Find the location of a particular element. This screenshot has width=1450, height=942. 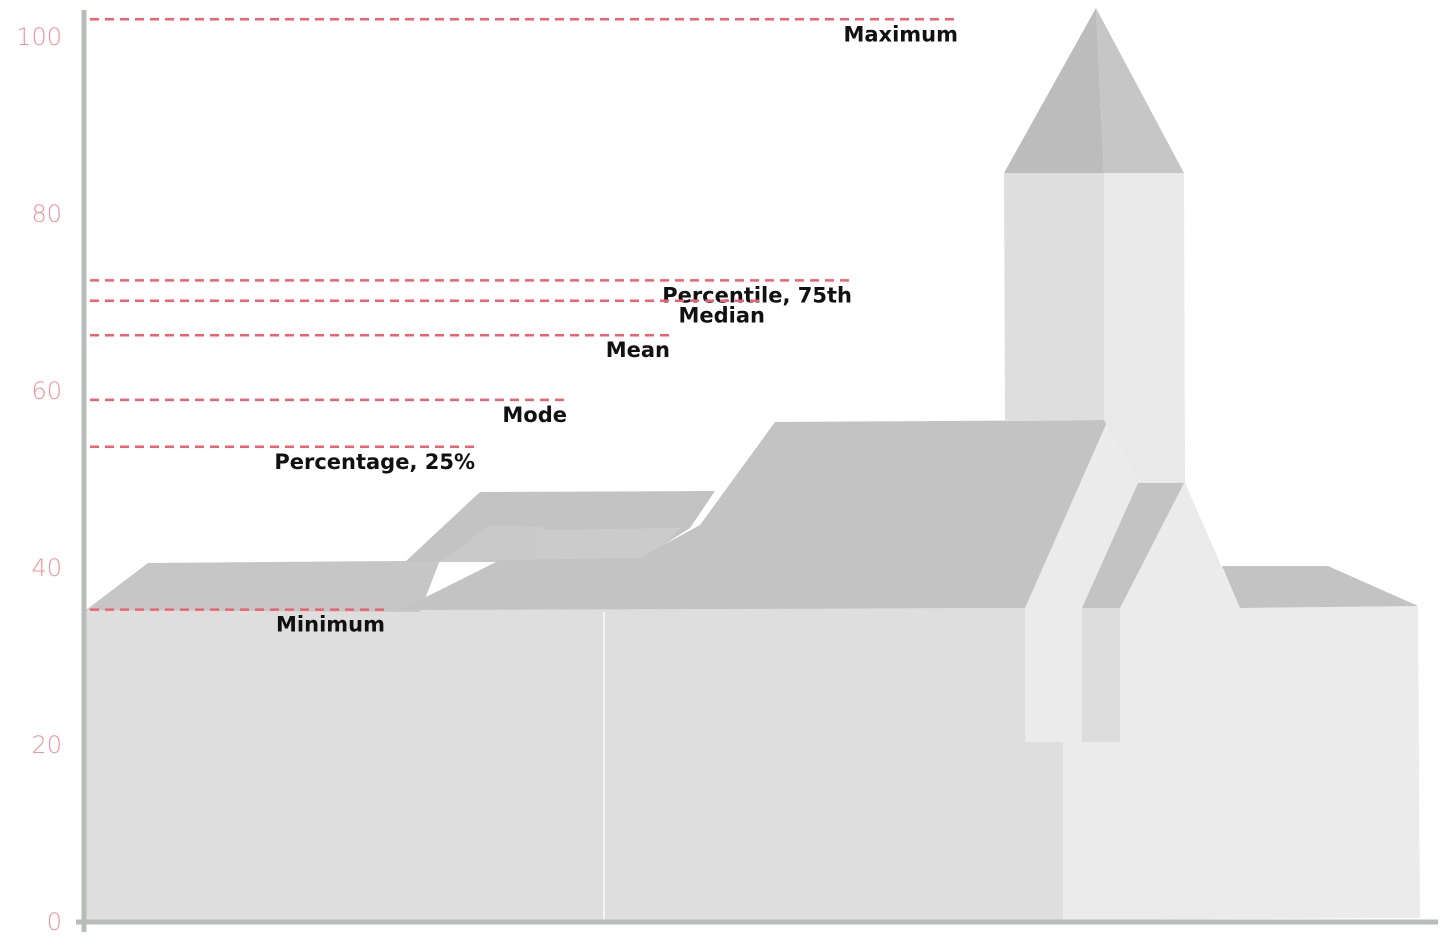

church-spire-left is located at coordinates (1054, 90).